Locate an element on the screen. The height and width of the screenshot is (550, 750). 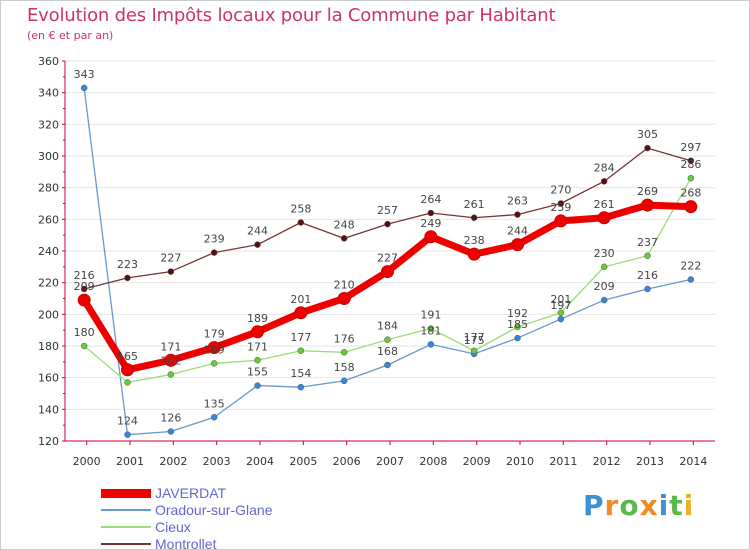
legend-label: Oradour-sur-Glane is located at coordinates (214, 510).